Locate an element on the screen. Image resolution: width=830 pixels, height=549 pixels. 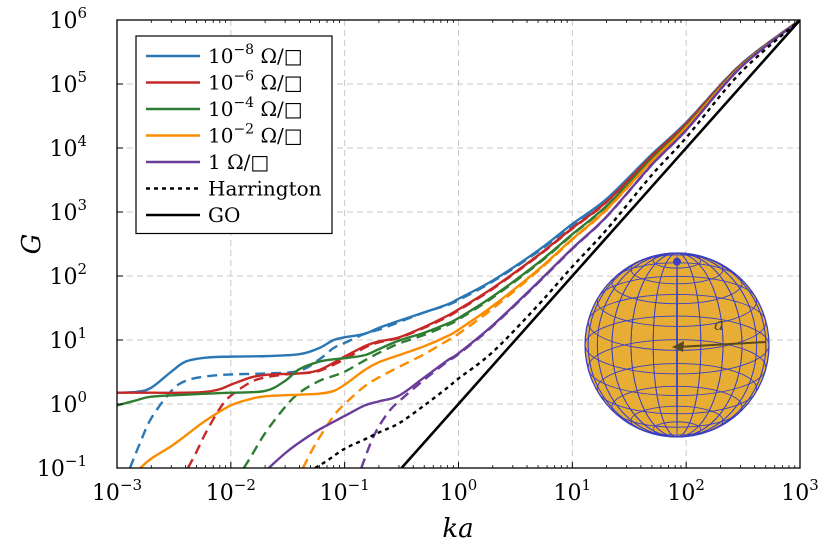
legend-label-exp: −8 is located at coordinates (243, 50).